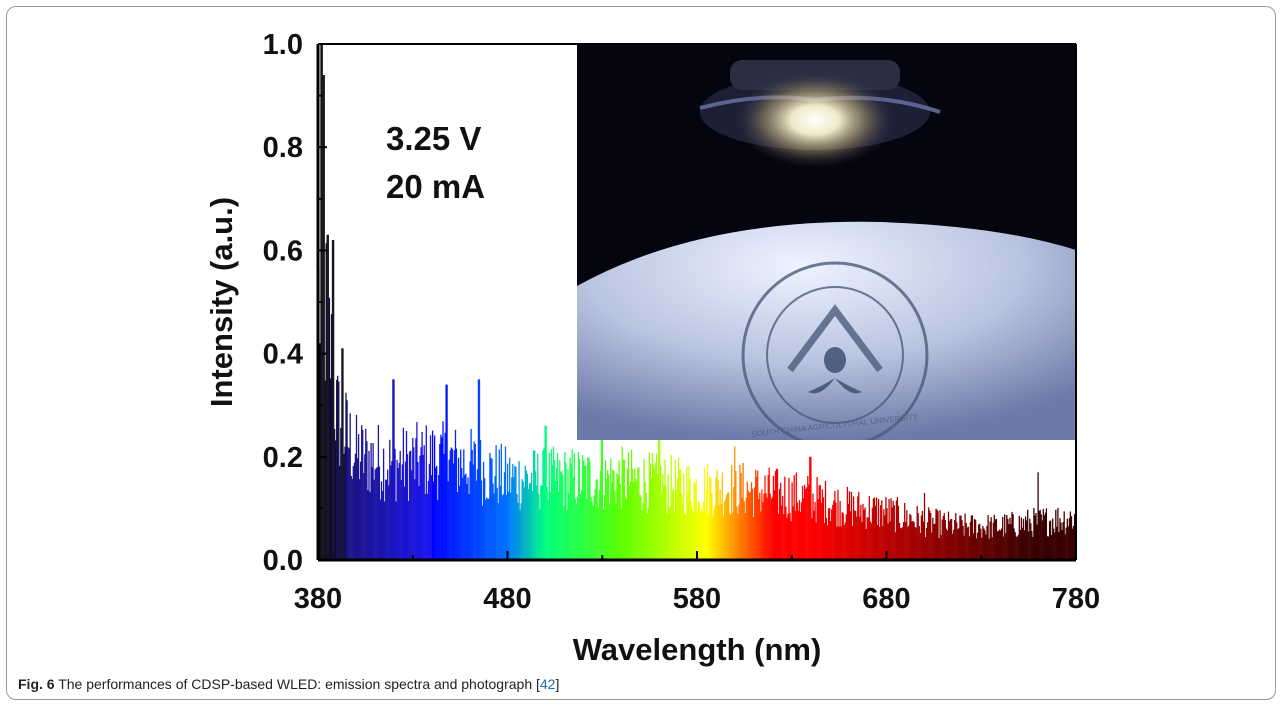 The width and height of the screenshot is (1284, 708). What do you see at coordinates (697, 599) in the screenshot?
I see `x-tick-label: 580` at bounding box center [697, 599].